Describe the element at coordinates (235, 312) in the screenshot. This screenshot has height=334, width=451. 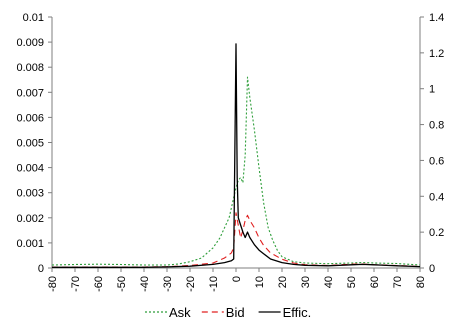
I see `legend-label-bid: Bid` at that location.